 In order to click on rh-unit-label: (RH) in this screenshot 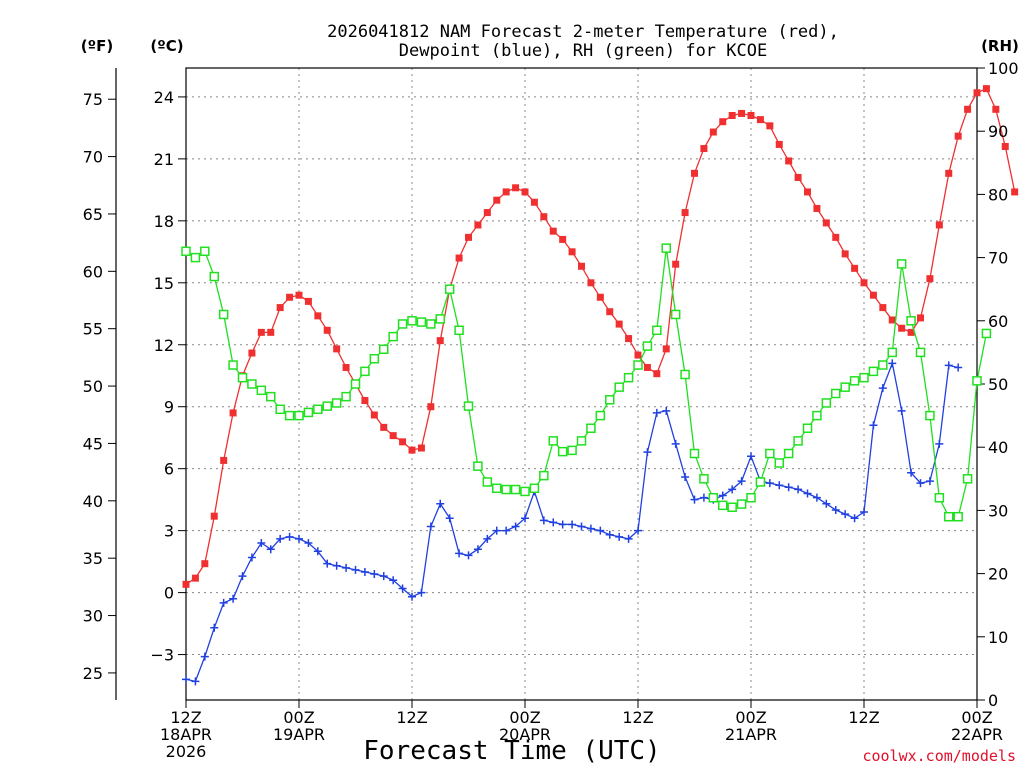, I will do `click(1000, 46)`.